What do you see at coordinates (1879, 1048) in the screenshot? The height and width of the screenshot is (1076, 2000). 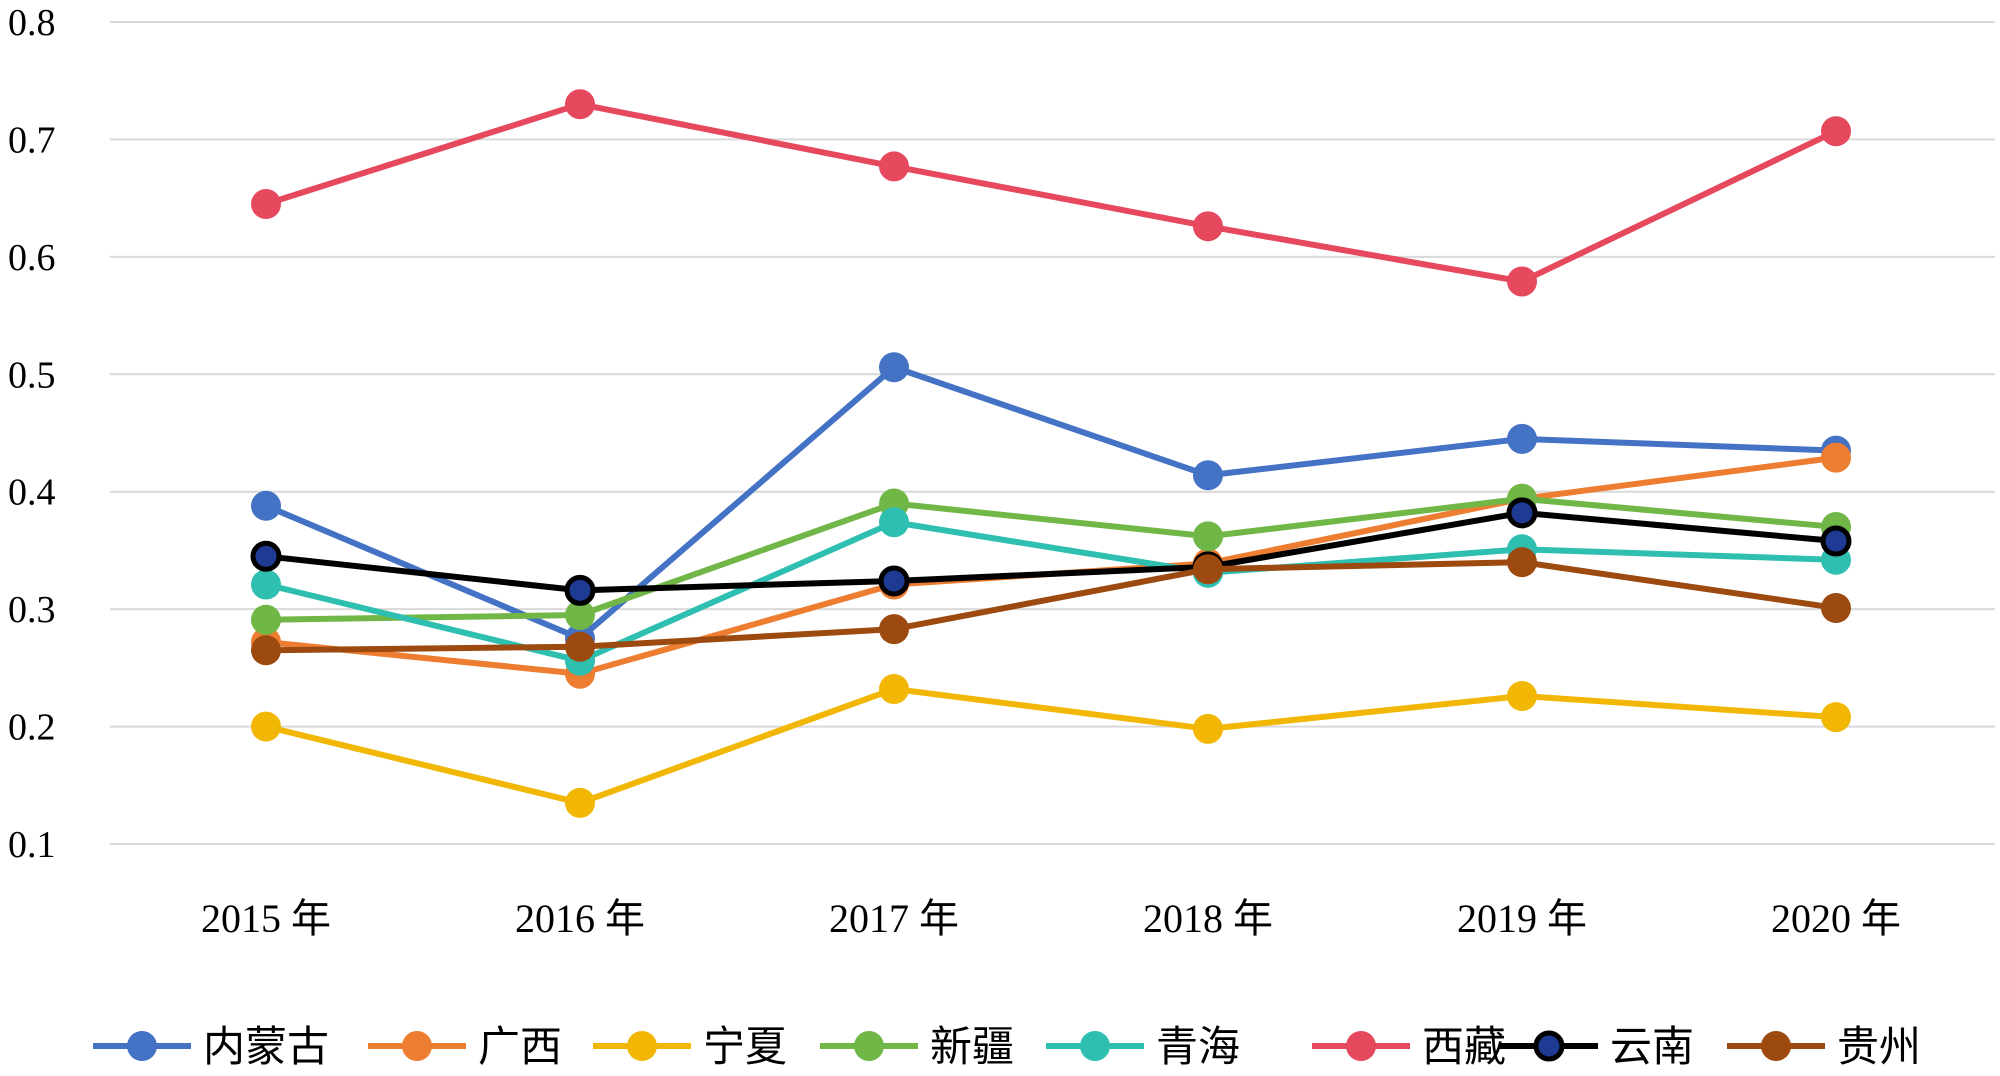 I see `legend-label: 贵州` at bounding box center [1879, 1048].